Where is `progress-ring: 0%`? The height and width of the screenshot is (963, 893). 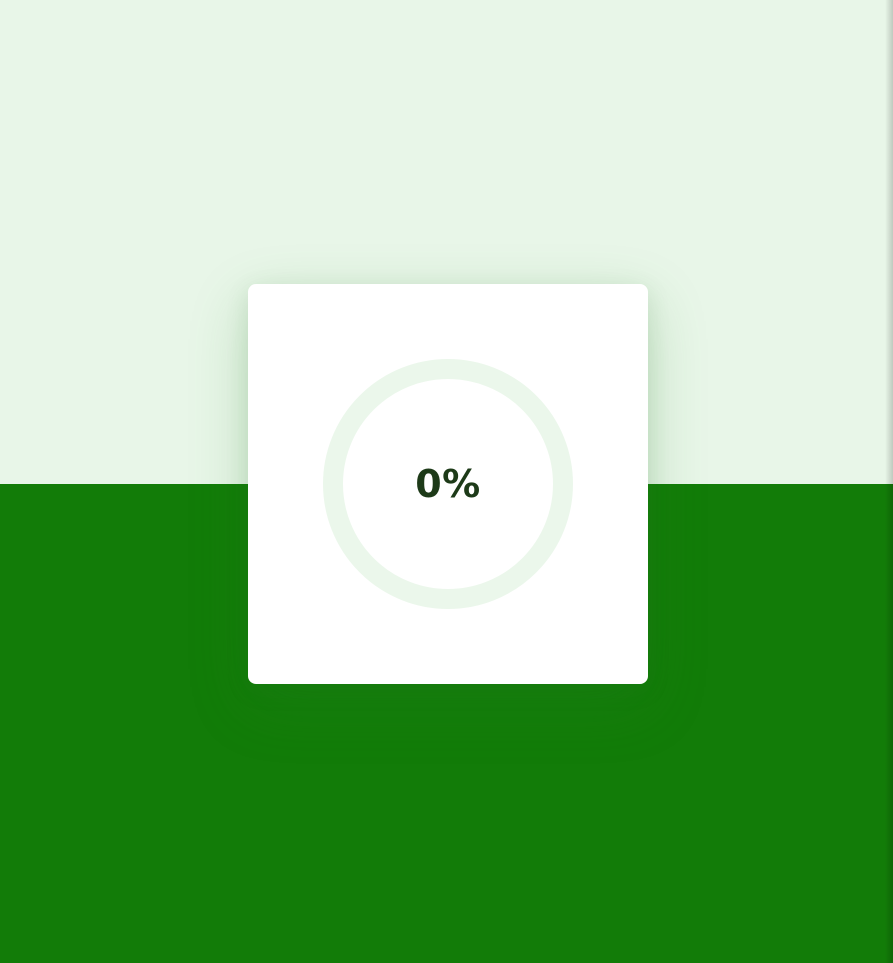
progress-ring: 0% is located at coordinates (448, 484).